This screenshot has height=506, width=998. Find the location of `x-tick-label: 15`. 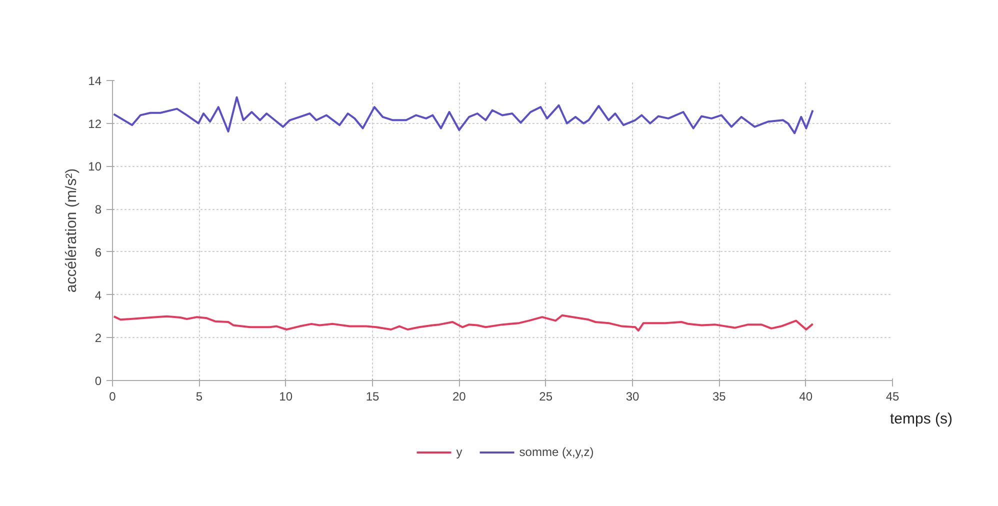

x-tick-label: 15 is located at coordinates (373, 397).